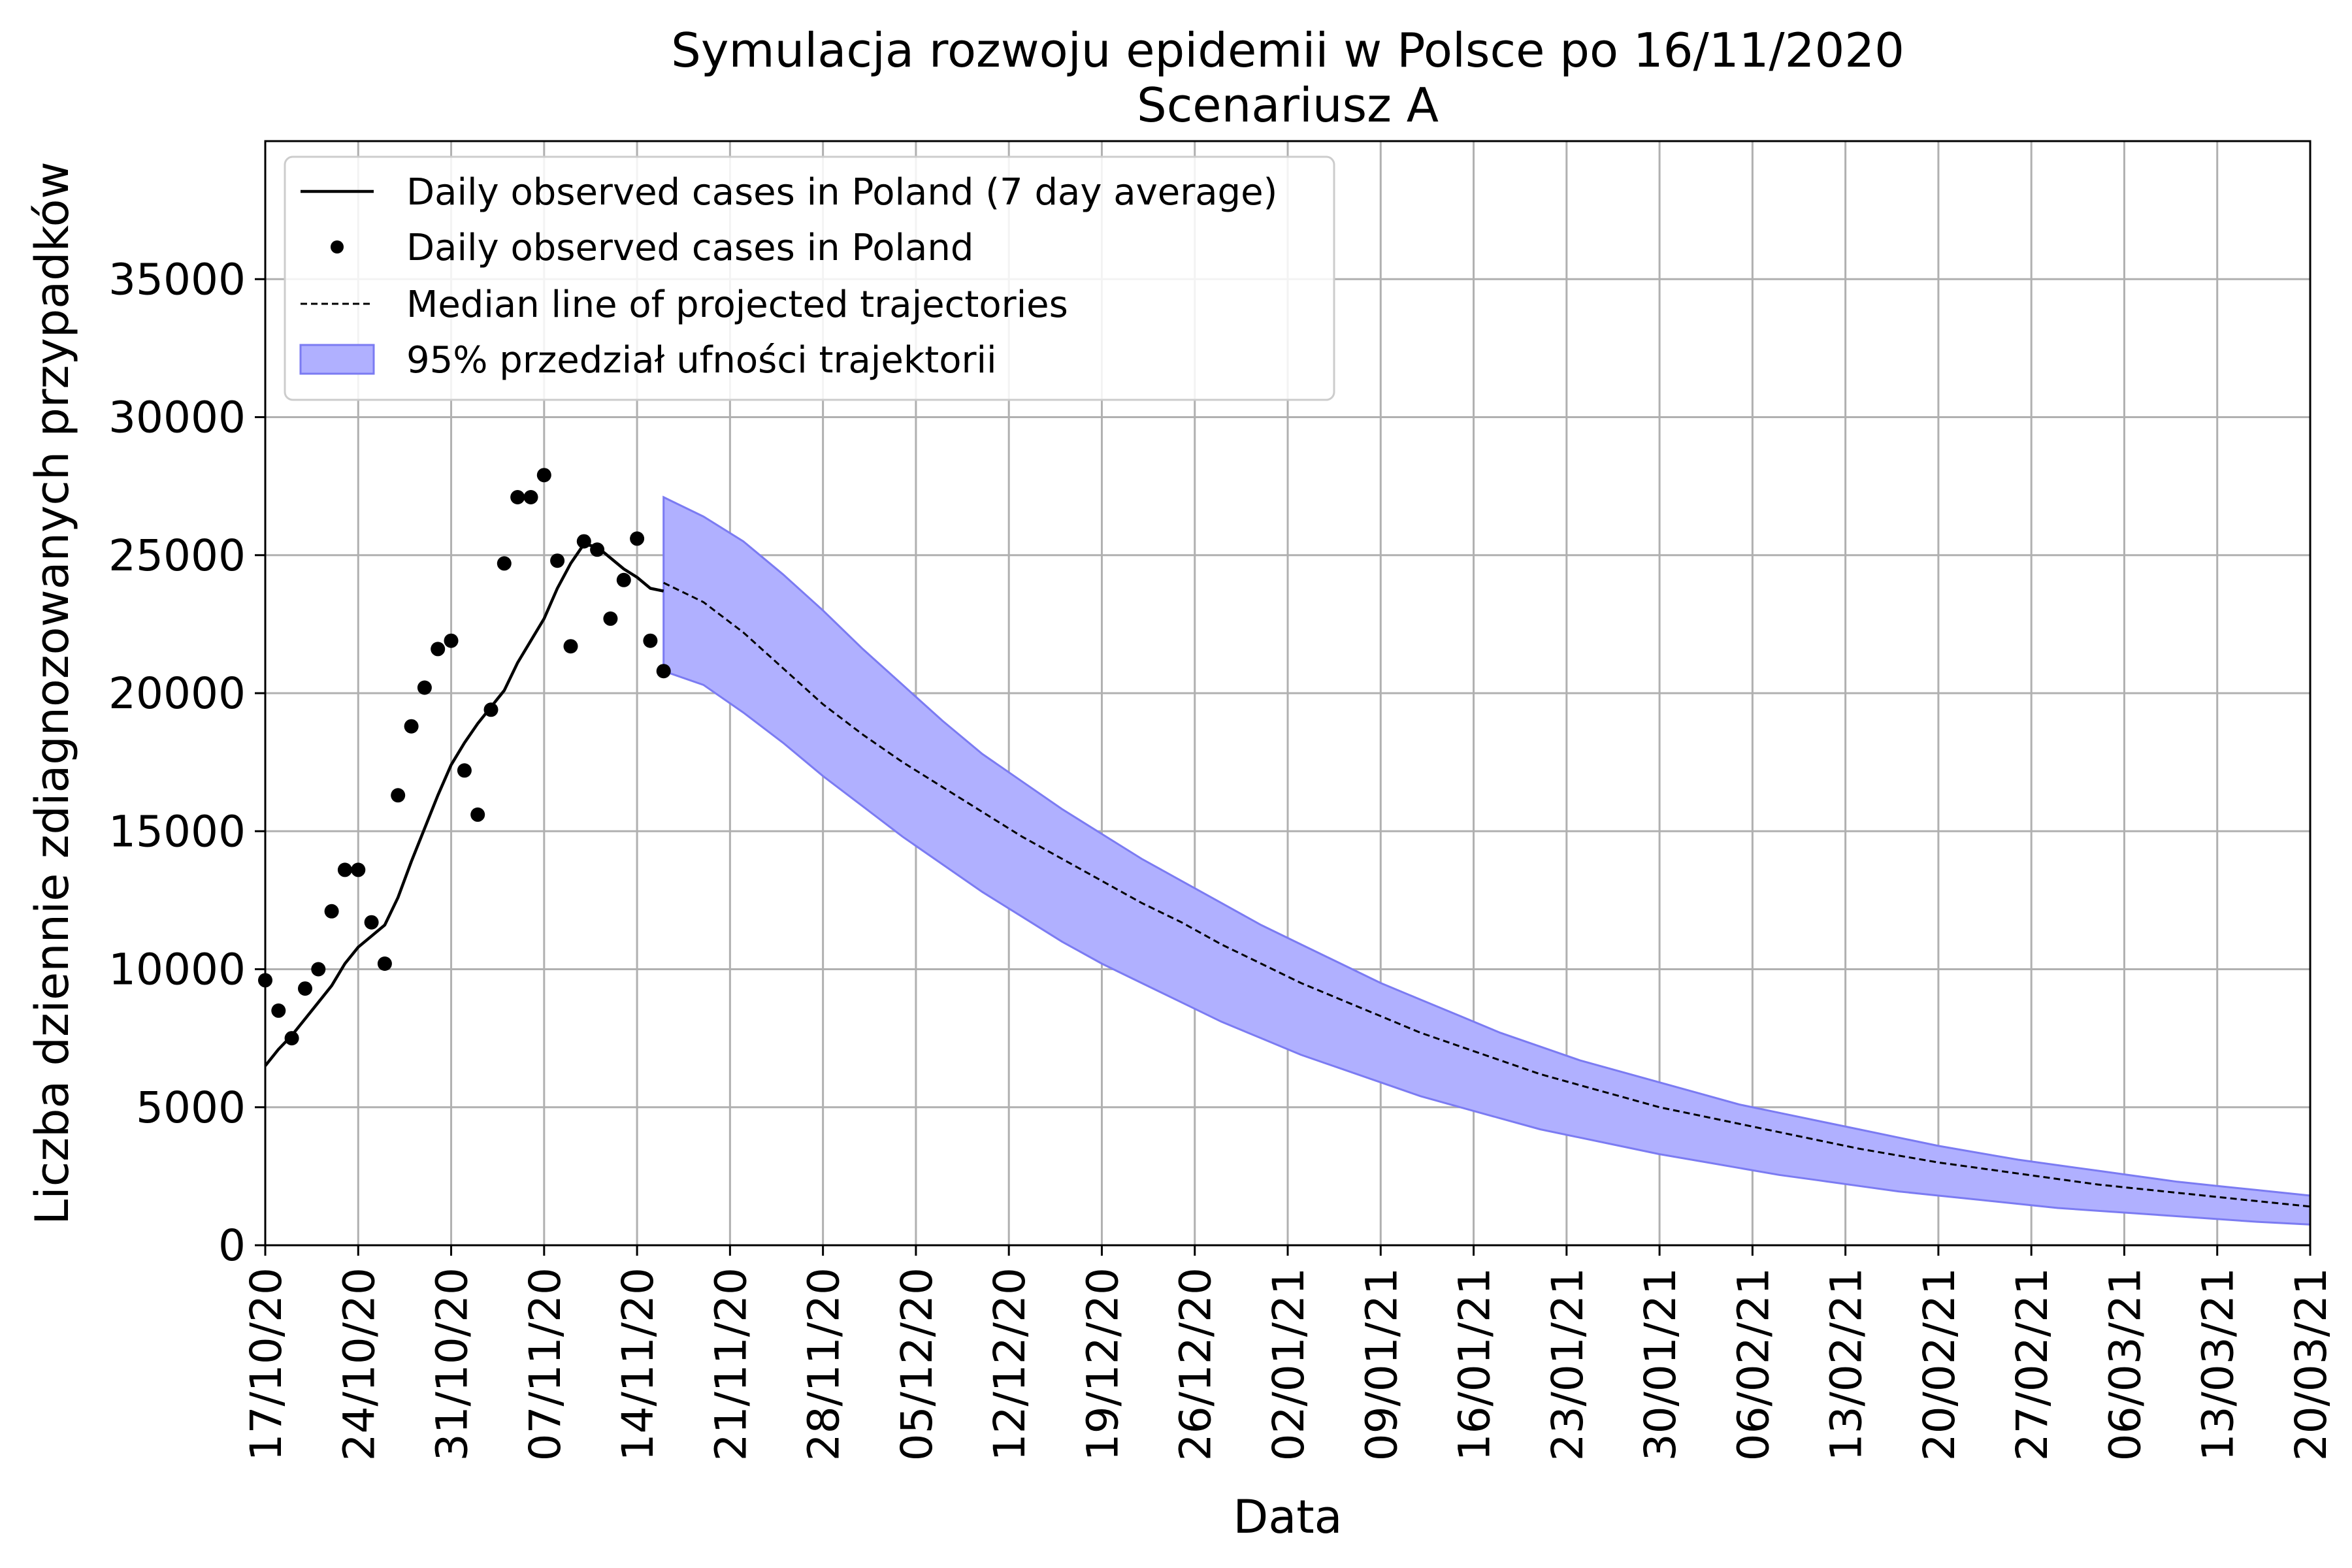 Image resolution: width=2352 pixels, height=1568 pixels. What do you see at coordinates (464, 757) in the screenshot?
I see `observed-points` at bounding box center [464, 757].